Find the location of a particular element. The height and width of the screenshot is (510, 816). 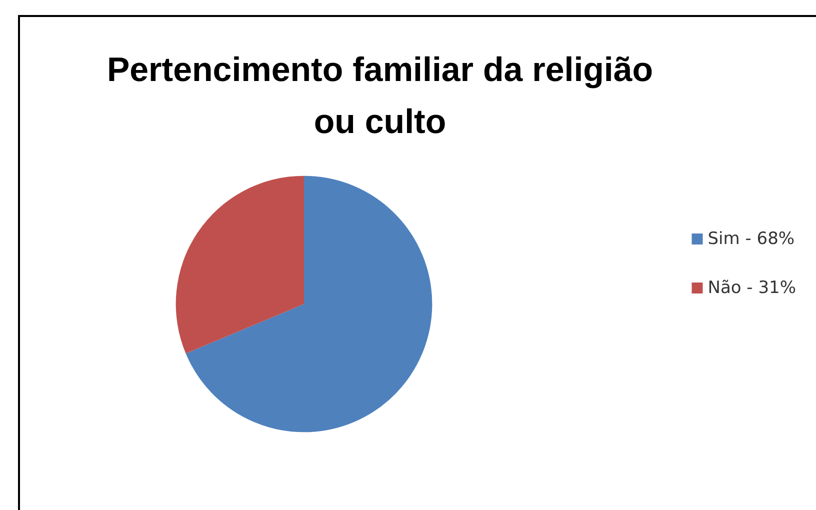

legend-label: Não - 31% is located at coordinates (752, 288).